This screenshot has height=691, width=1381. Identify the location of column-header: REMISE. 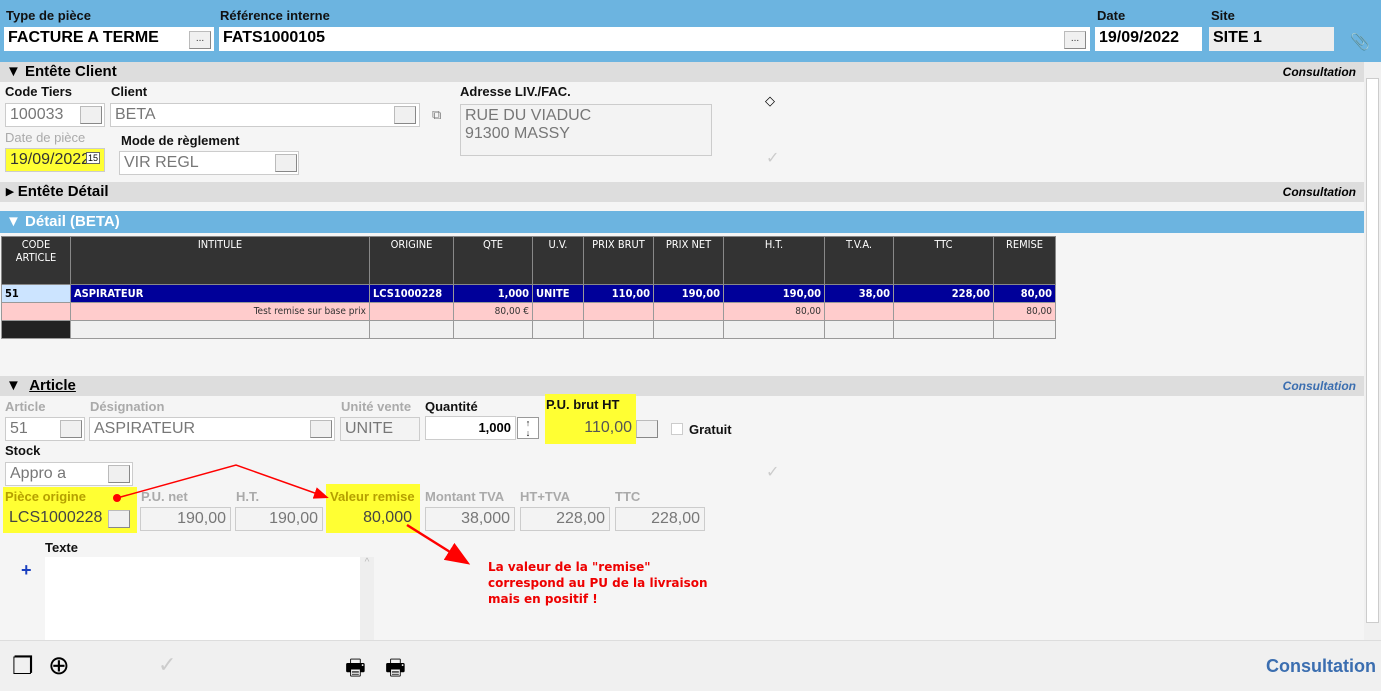
(1024, 260).